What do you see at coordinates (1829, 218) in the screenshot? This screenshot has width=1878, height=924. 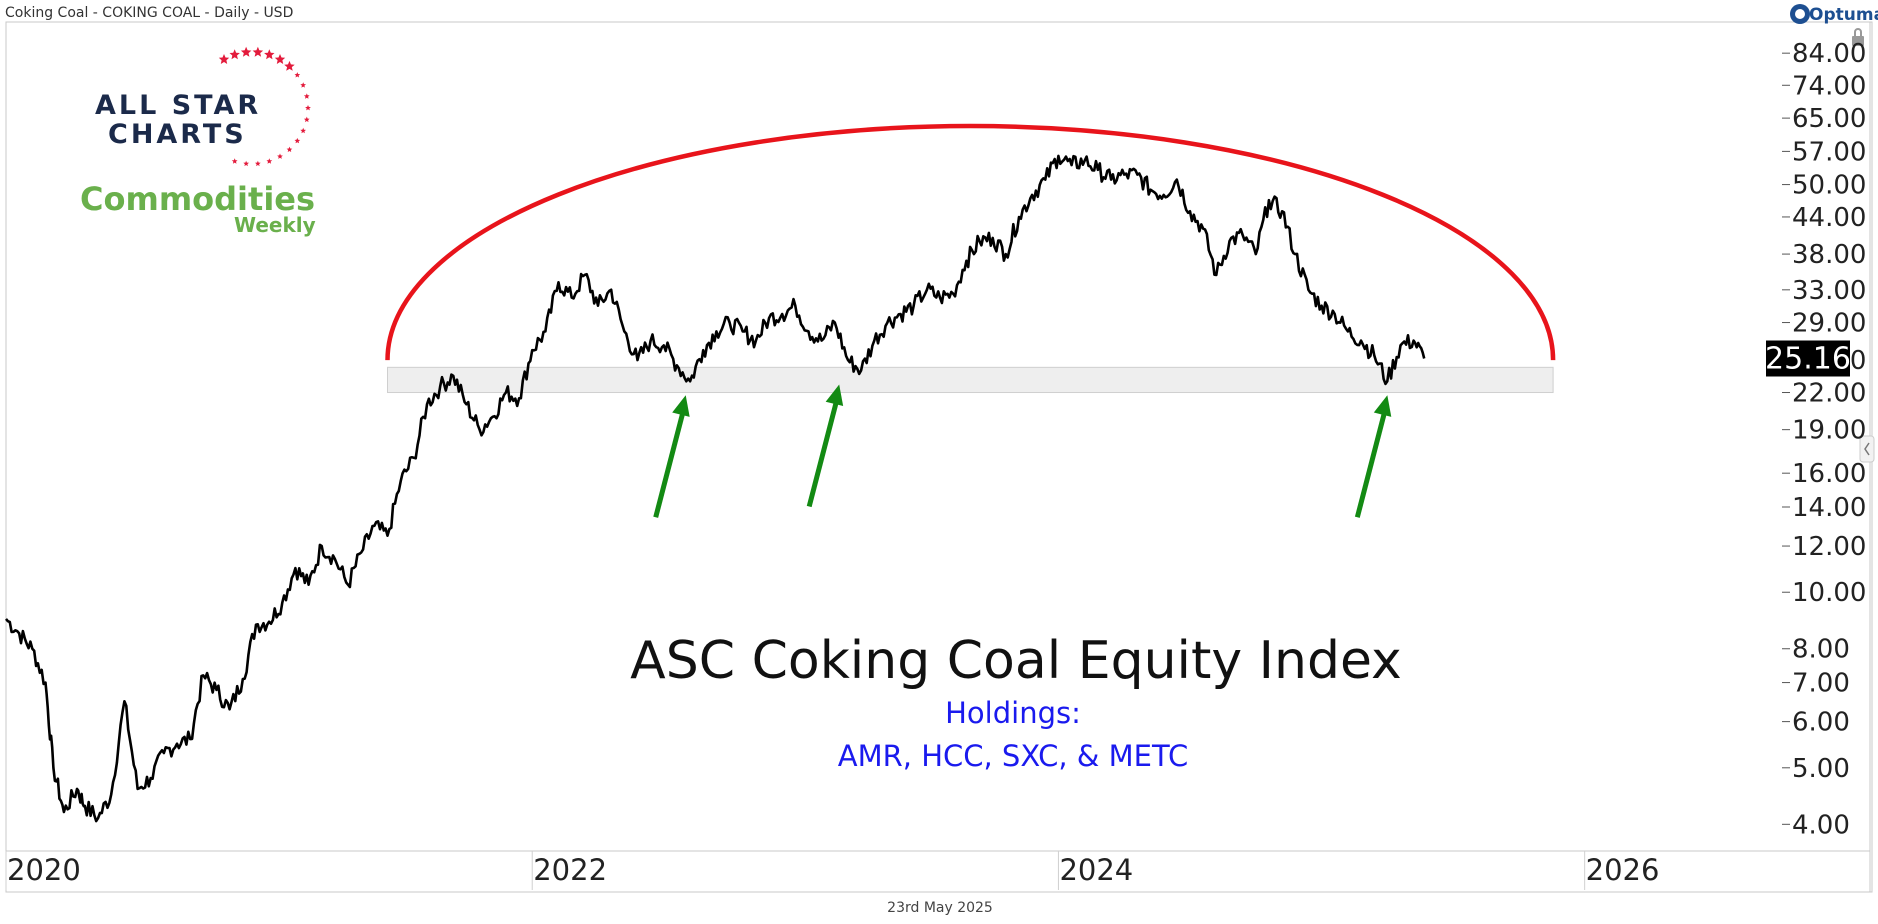 I see `price-tick-label: 44.00` at bounding box center [1829, 218].